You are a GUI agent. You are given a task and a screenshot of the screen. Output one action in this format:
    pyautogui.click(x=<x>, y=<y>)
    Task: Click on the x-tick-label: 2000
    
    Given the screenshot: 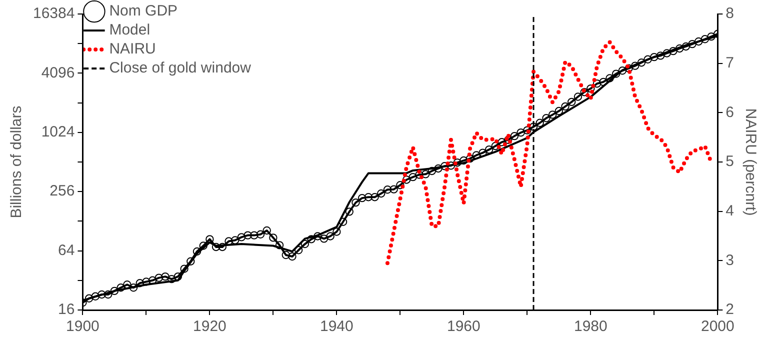 What is the action you would take?
    pyautogui.click(x=717, y=327)
    